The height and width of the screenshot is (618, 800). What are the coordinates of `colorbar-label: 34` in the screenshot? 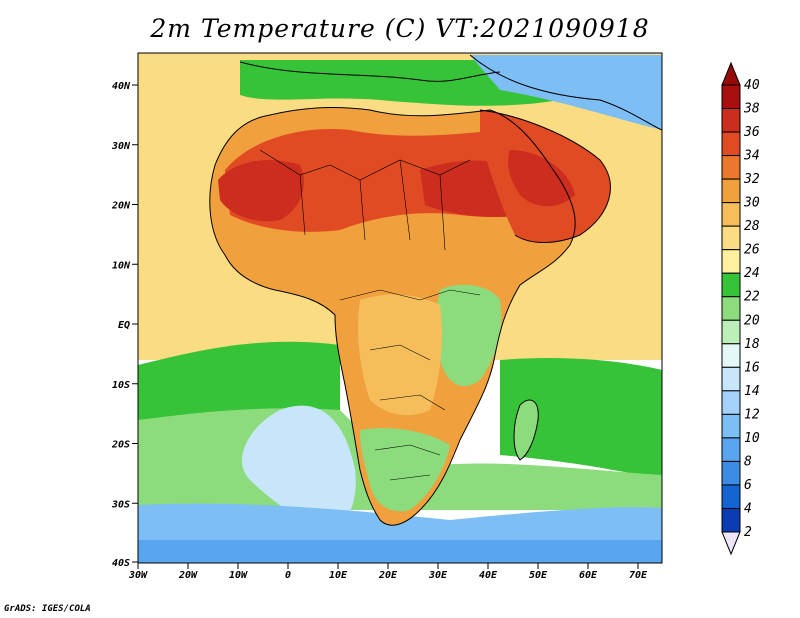 It's located at (751, 156).